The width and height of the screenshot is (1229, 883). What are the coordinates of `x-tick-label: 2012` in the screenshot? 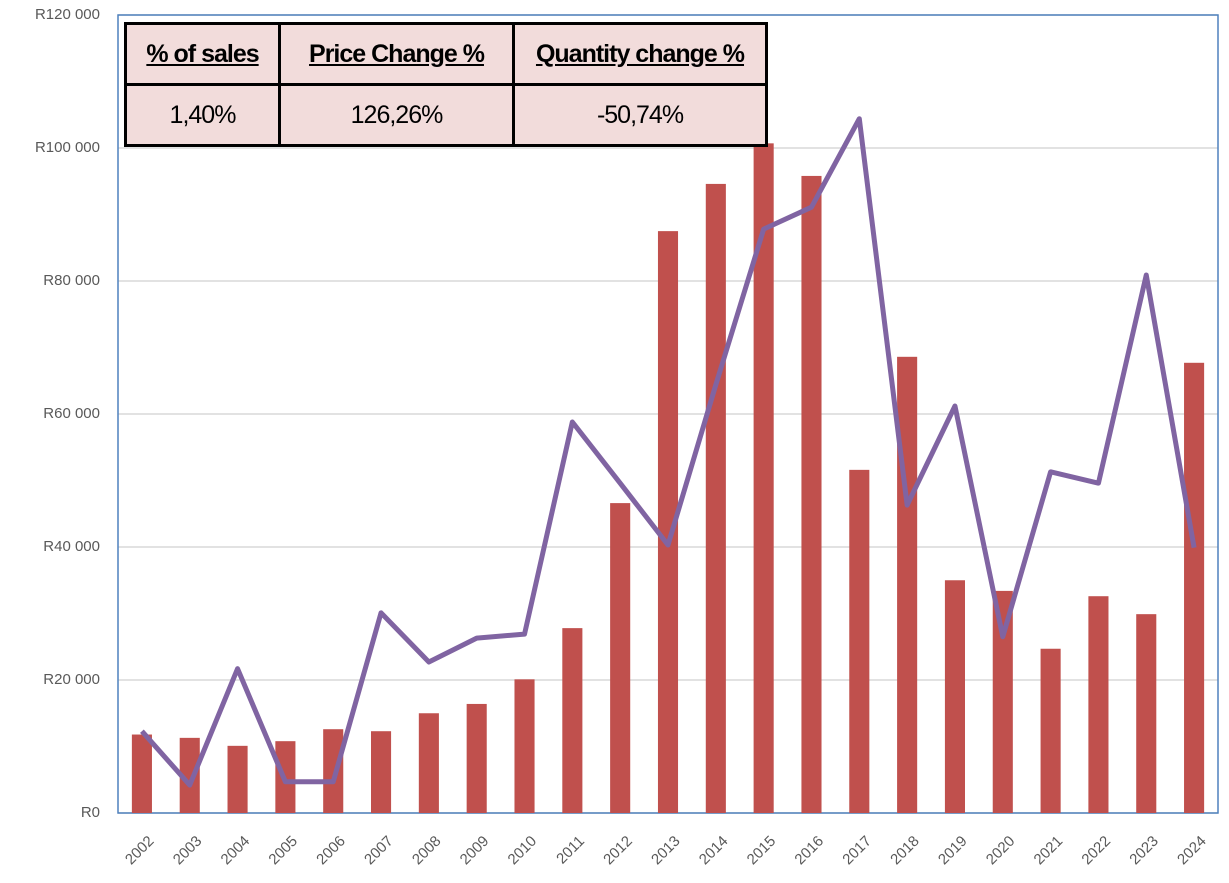 It's located at (618, 851).